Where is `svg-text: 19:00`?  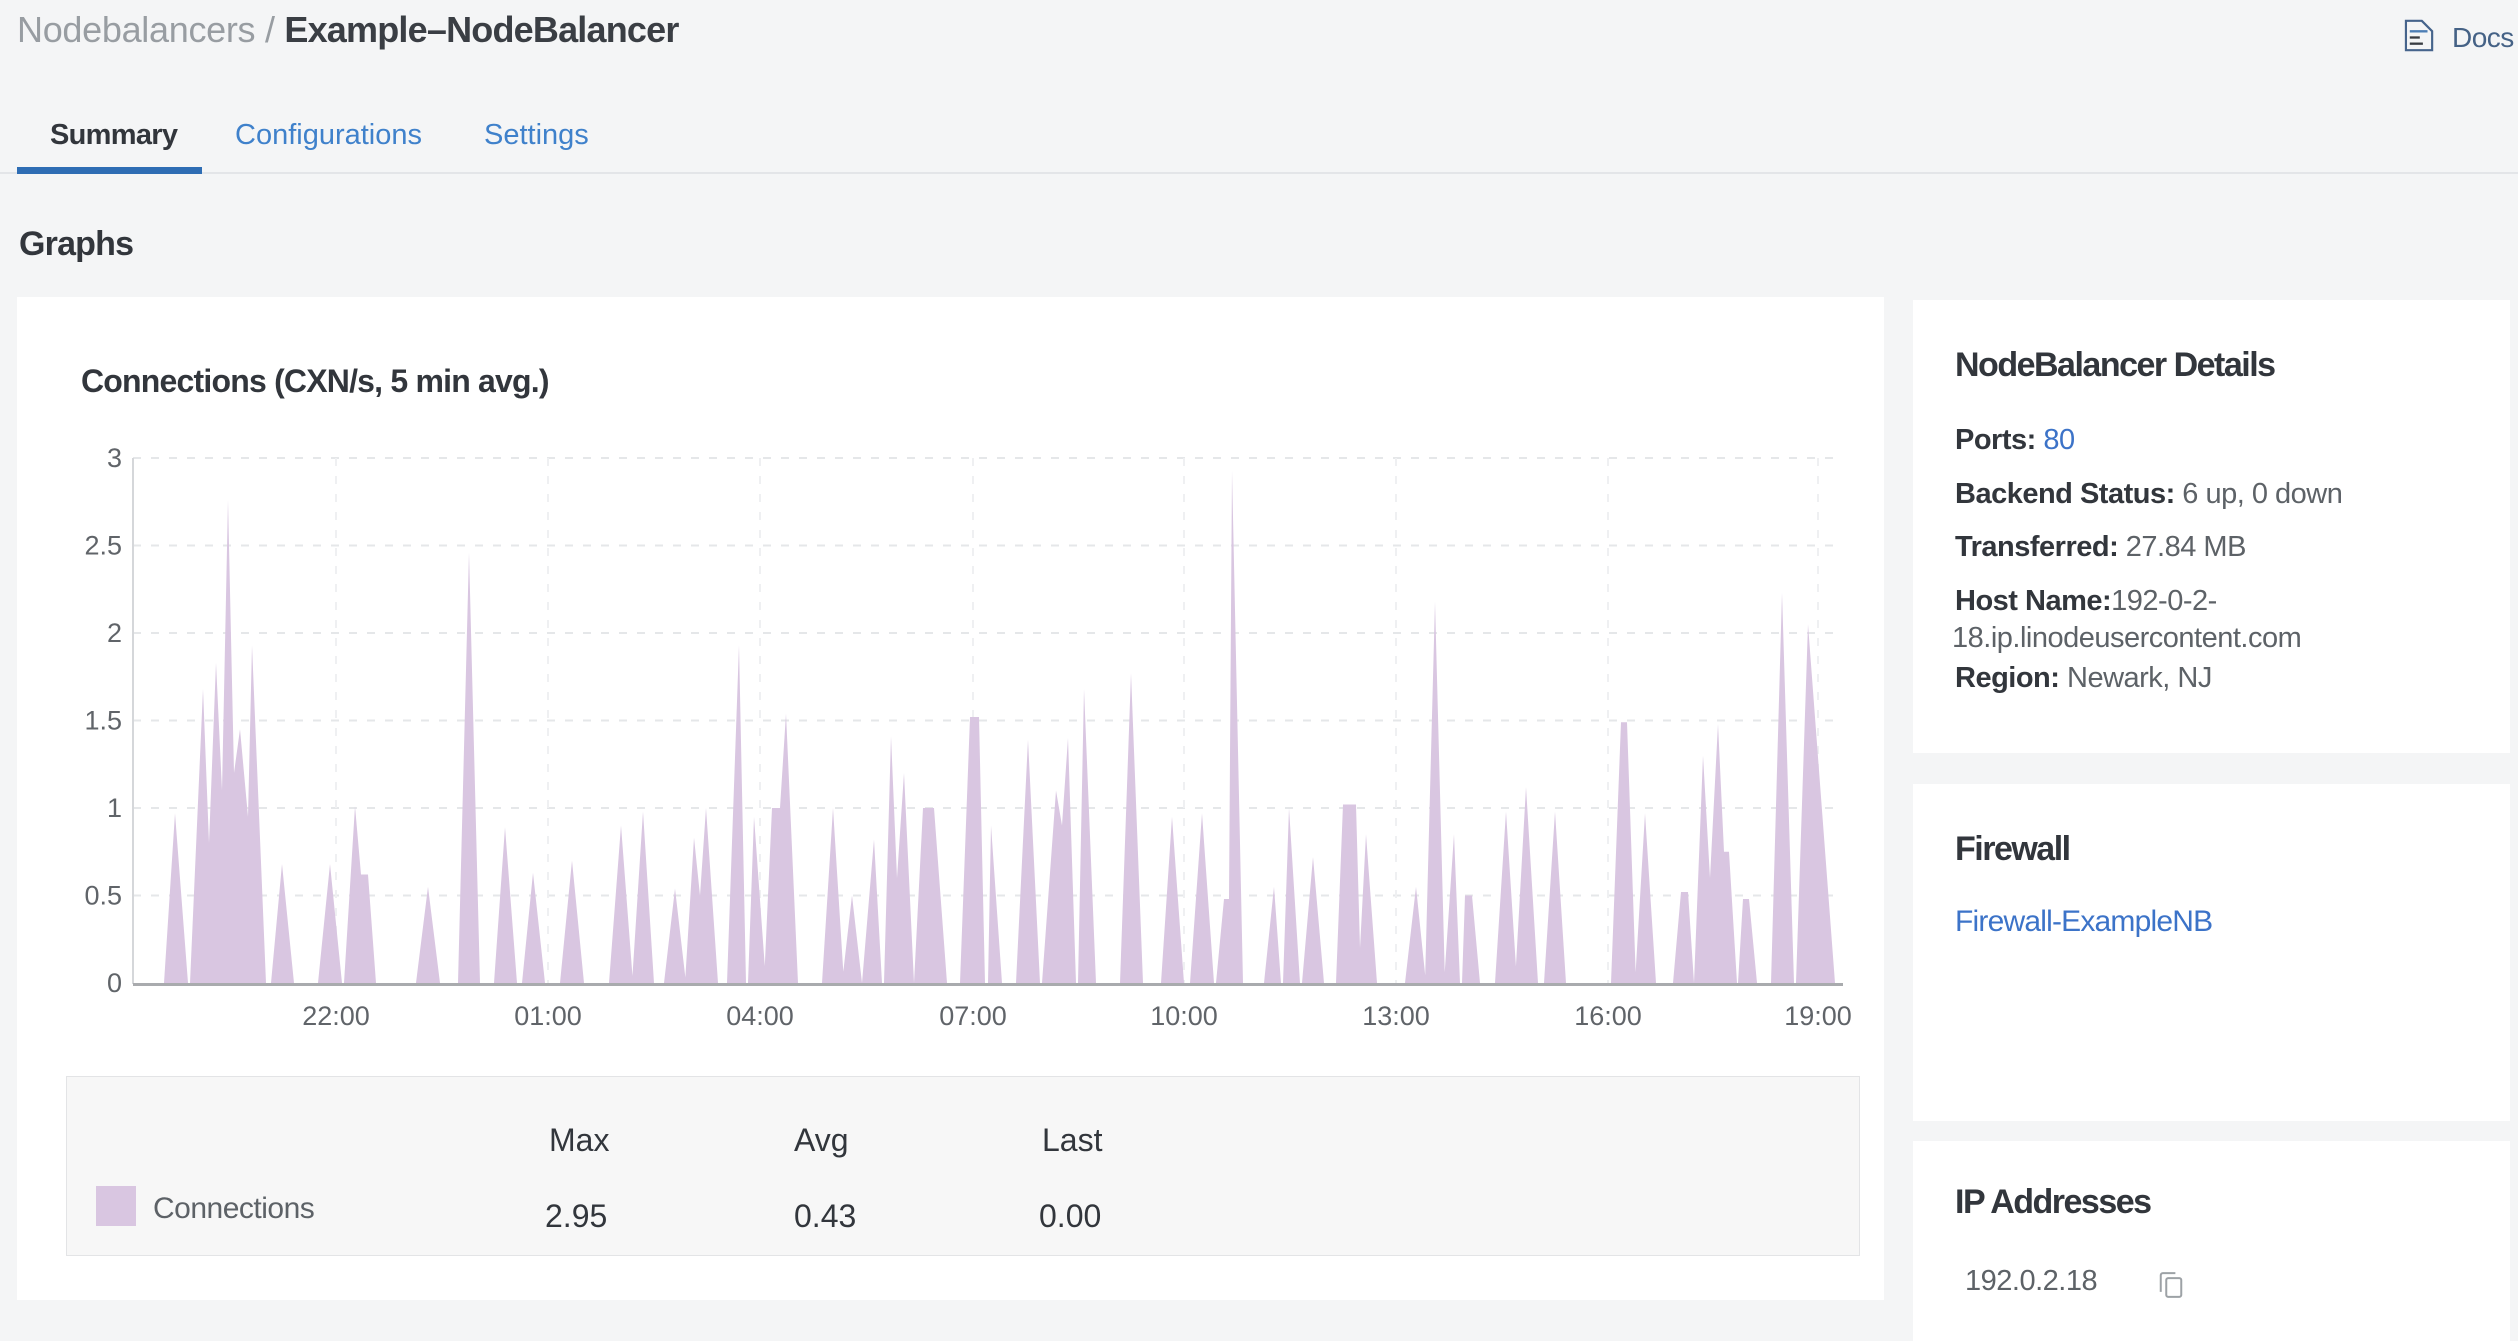 svg-text: 19:00 is located at coordinates (1818, 1016).